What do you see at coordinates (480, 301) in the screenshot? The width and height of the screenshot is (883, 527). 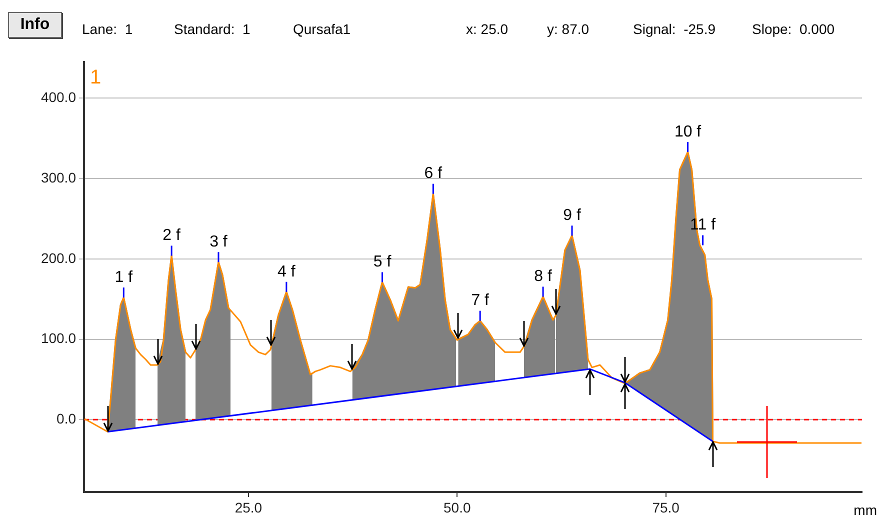 I see `annotation: 7 f` at bounding box center [480, 301].